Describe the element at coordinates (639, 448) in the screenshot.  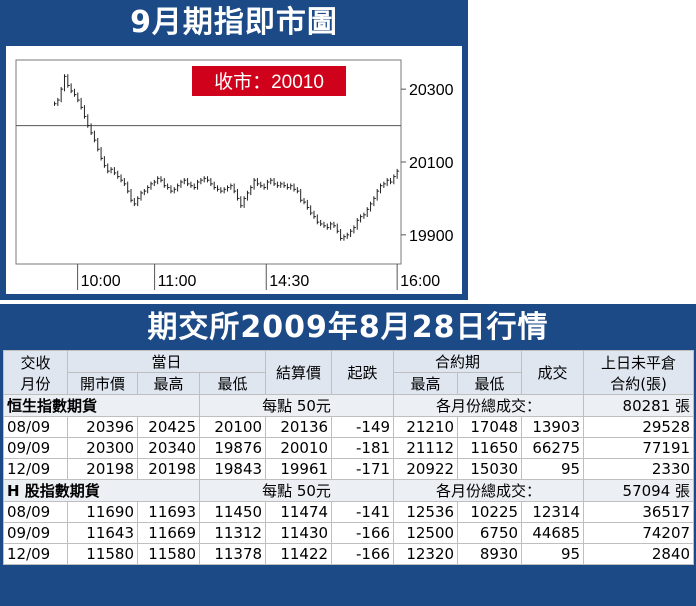
I see `table-cell: 77191` at that location.